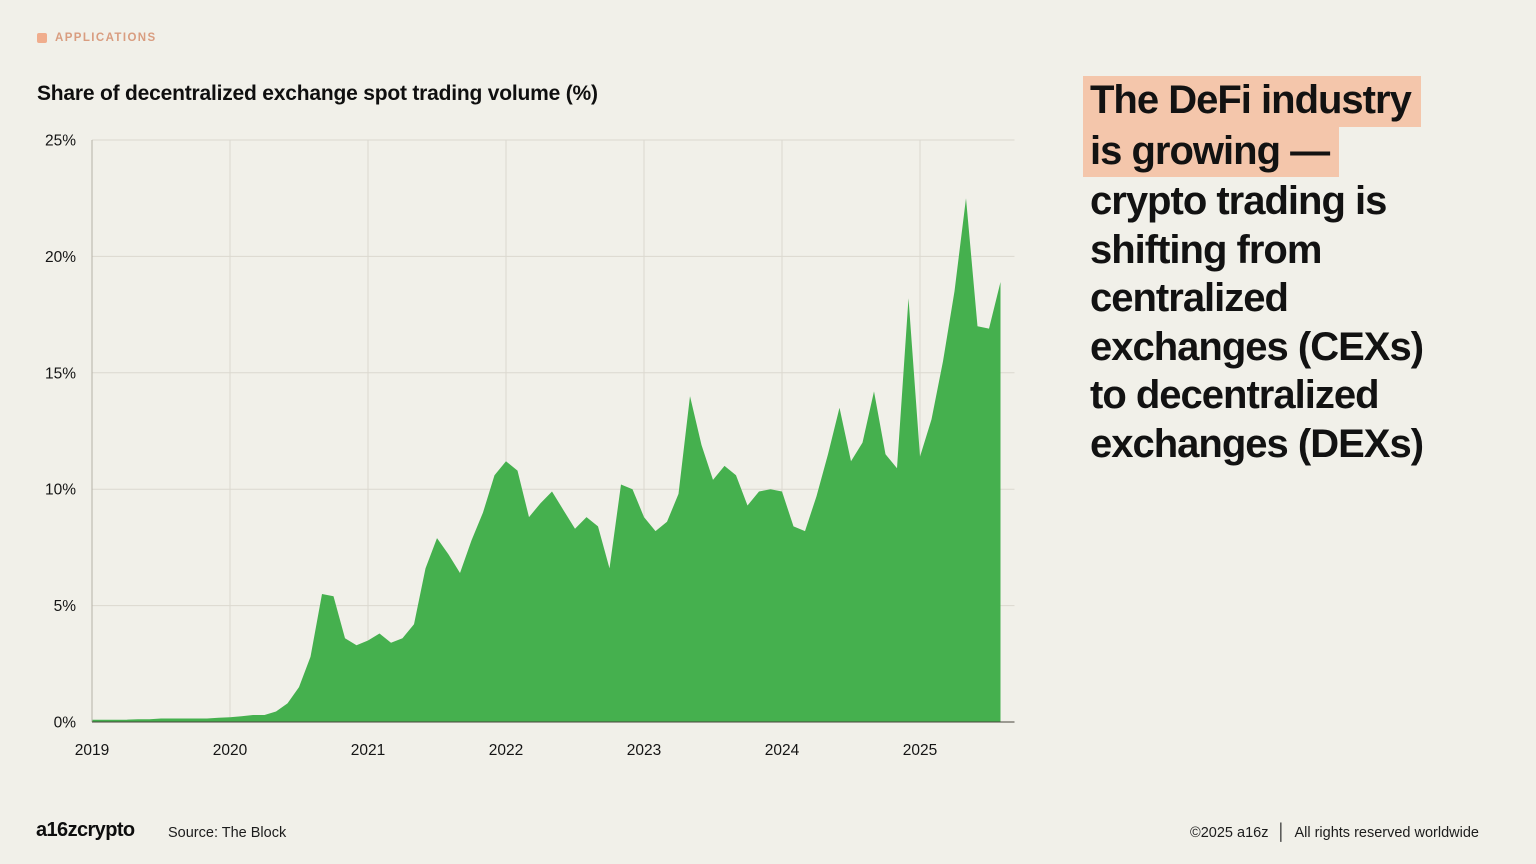 This screenshot has height=864, width=1536. Describe the element at coordinates (42, 38) in the screenshot. I see `eyebrow-square-icon` at that location.